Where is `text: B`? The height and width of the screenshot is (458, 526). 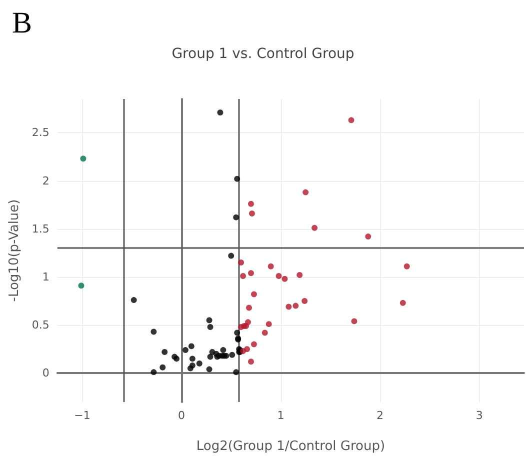 text: B is located at coordinates (22, 23).